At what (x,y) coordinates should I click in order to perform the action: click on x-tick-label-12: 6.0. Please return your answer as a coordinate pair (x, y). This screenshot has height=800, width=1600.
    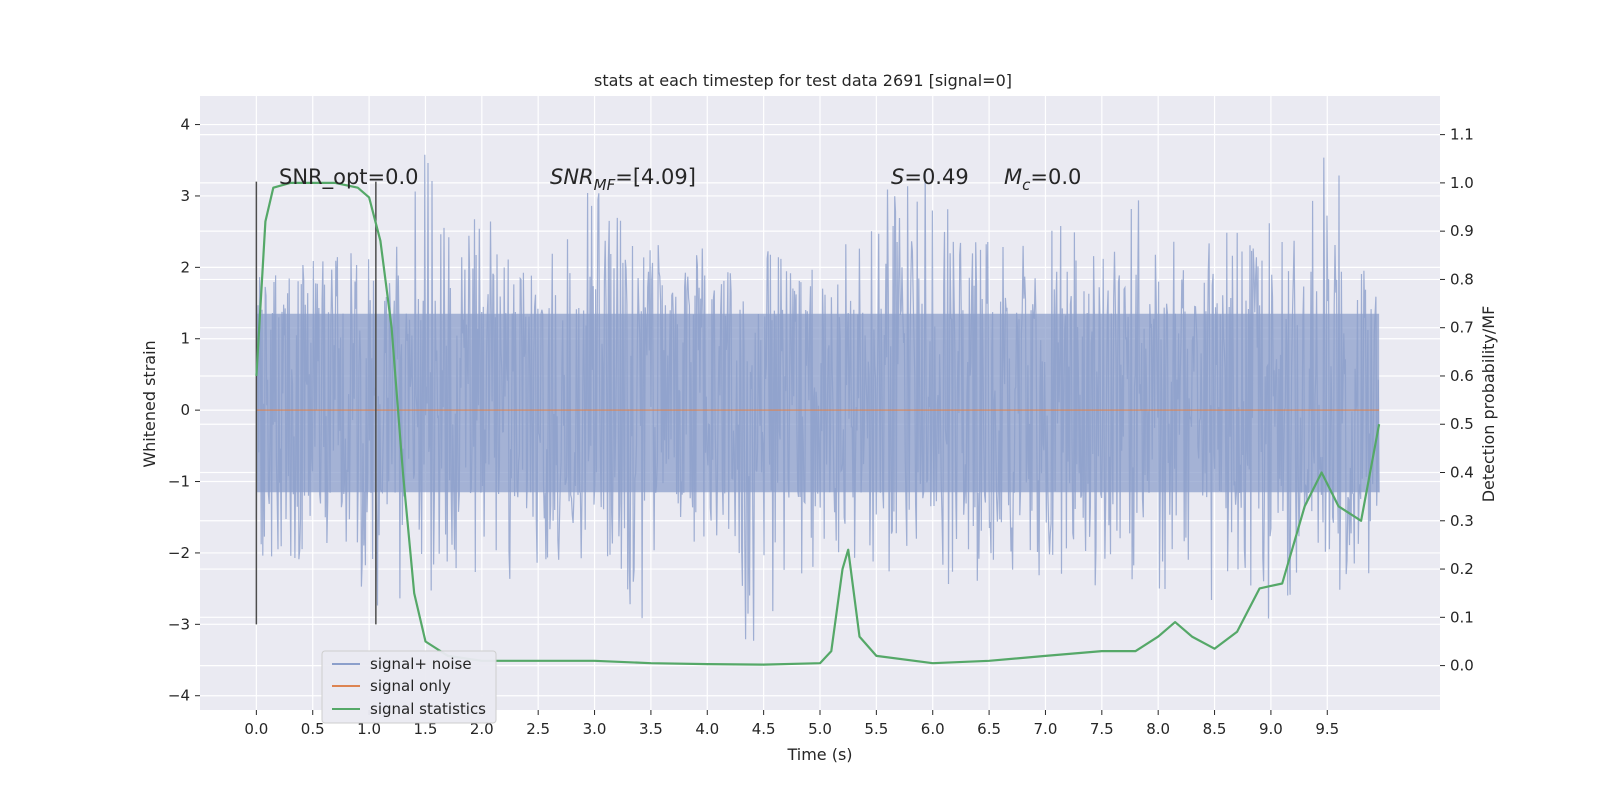
    Looking at the image, I should click on (933, 729).